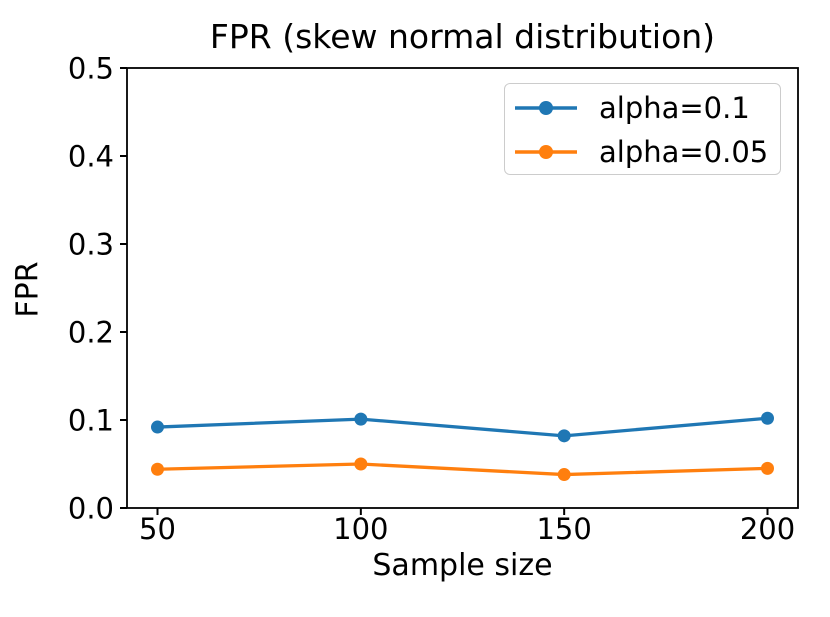 The width and height of the screenshot is (830, 617). I want to click on y-tick-label: 0.5, so click(91, 69).